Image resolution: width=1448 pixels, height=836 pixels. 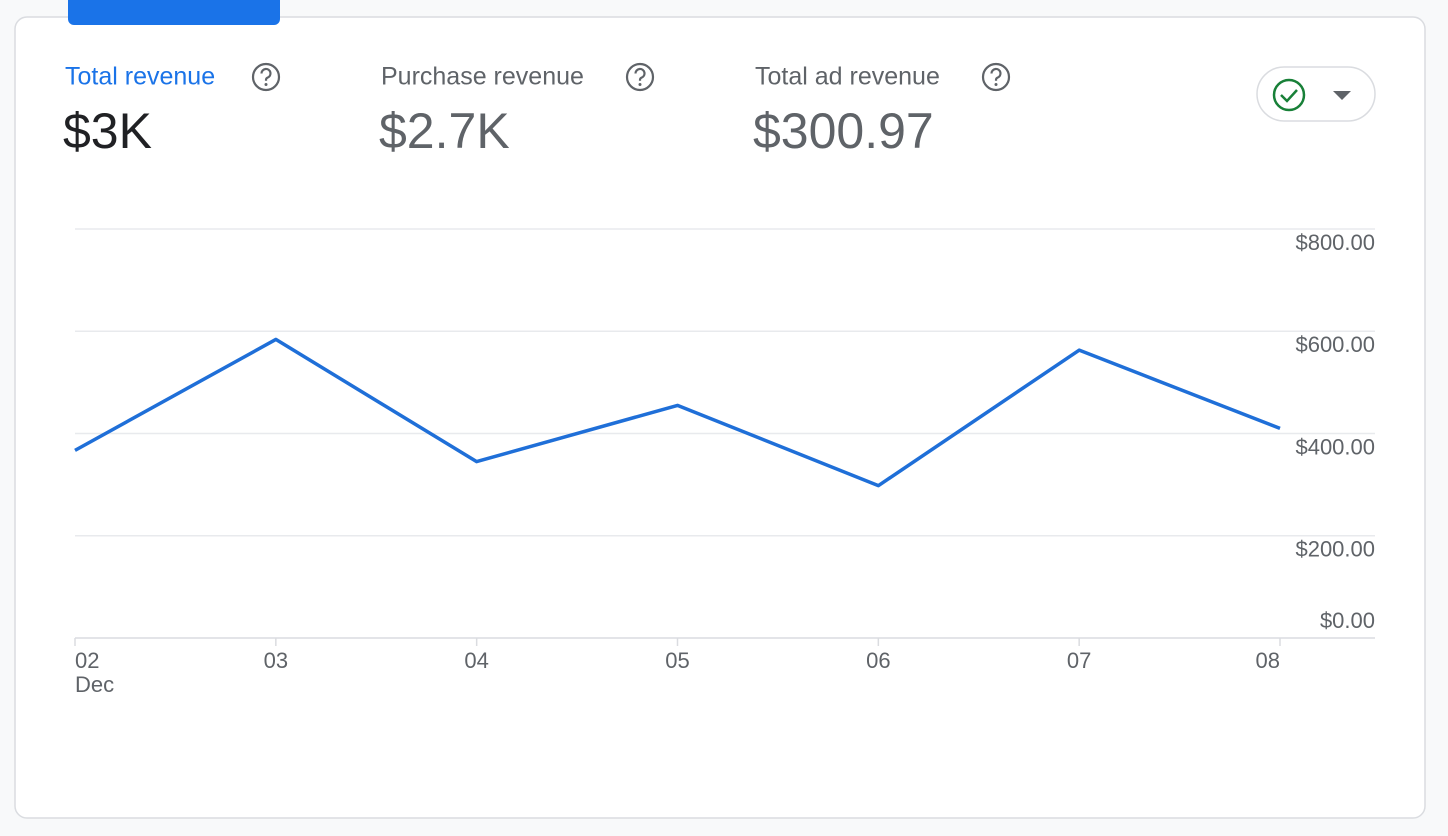 What do you see at coordinates (677, 660) in the screenshot?
I see `x-tick-label: 05` at bounding box center [677, 660].